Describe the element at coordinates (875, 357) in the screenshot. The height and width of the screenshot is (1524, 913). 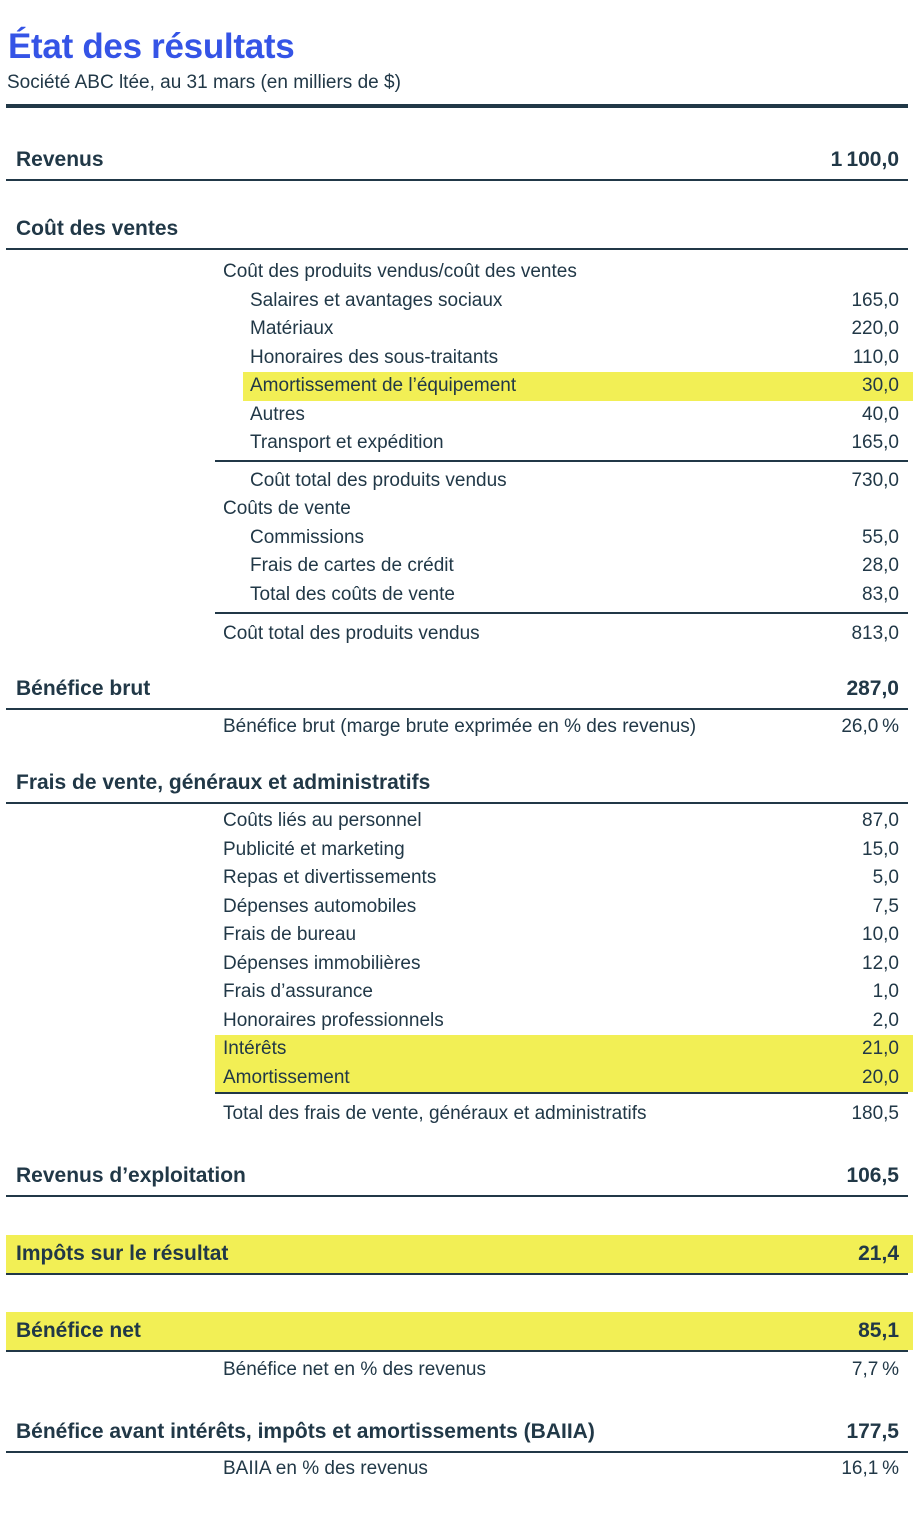
I see `row-value: 110,0` at that location.